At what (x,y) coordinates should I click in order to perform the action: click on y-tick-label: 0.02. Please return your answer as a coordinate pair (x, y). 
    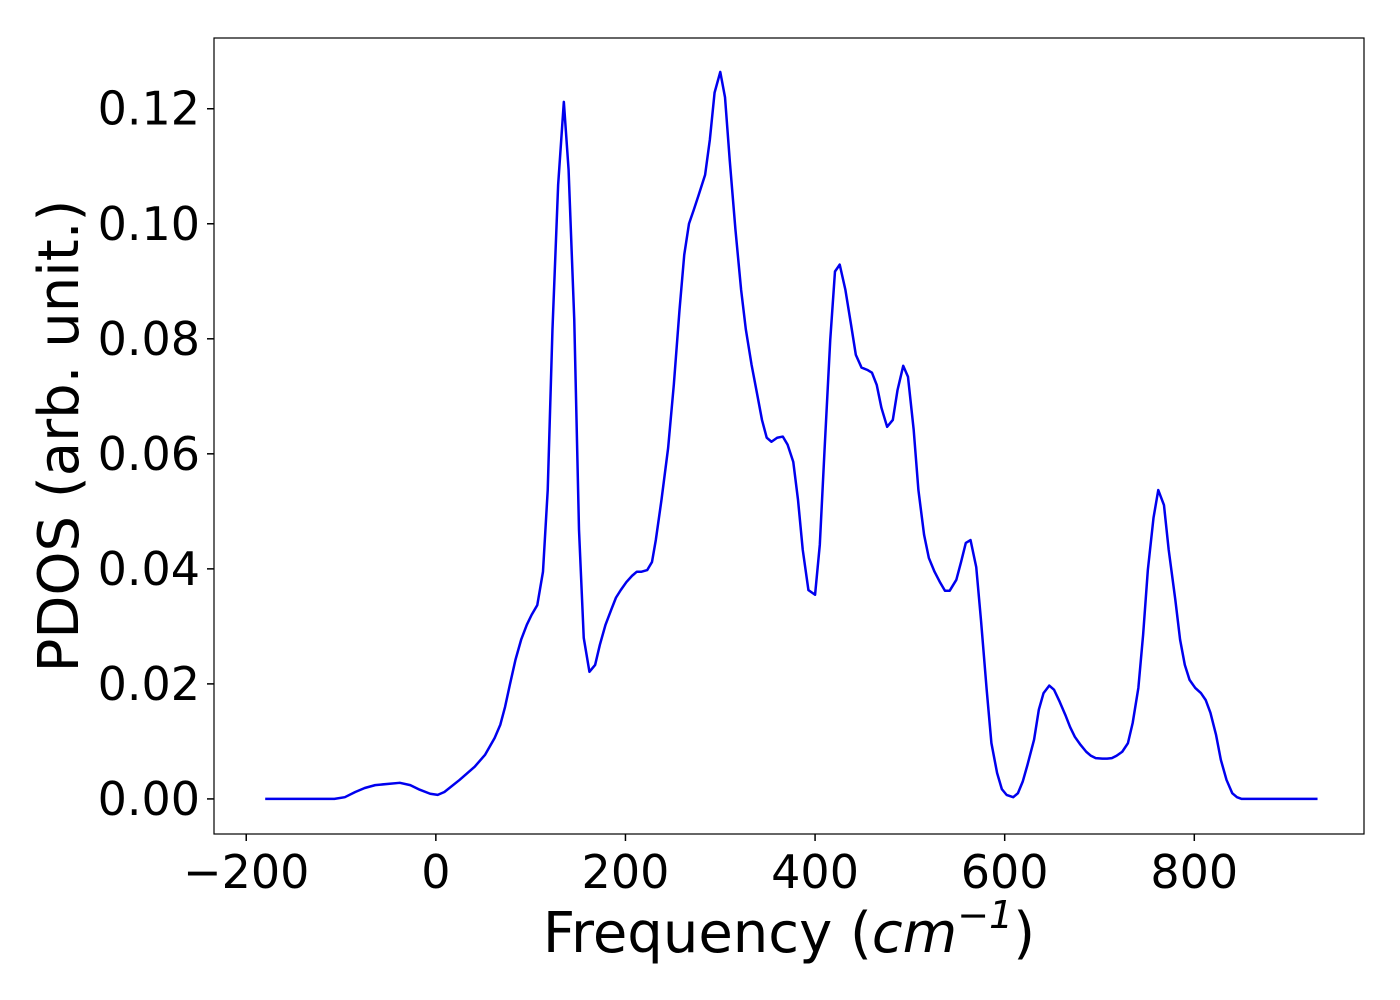
    Looking at the image, I should click on (149, 684).